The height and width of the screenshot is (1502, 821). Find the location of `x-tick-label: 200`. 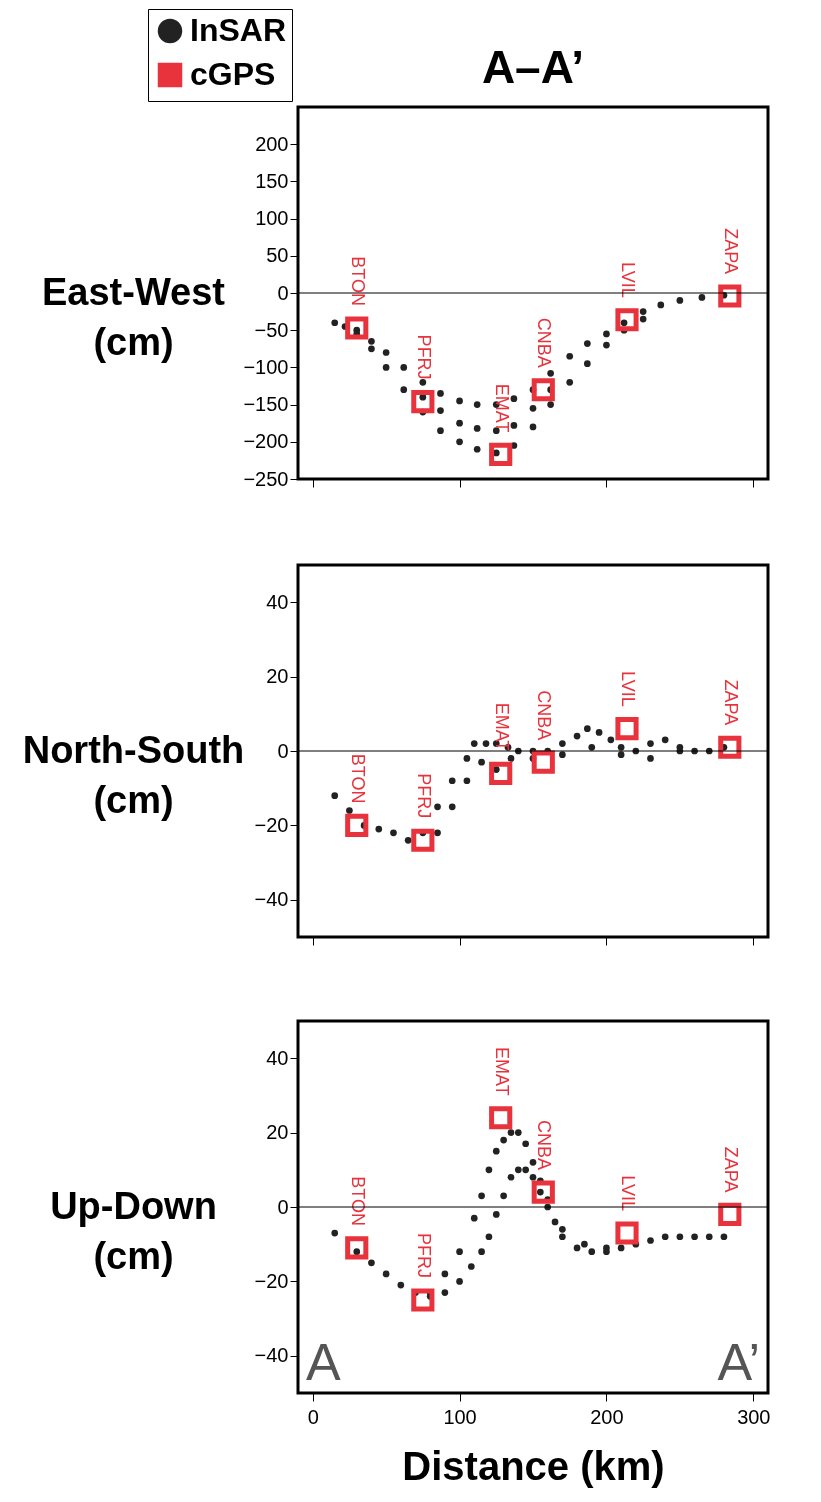

x-tick-label: 200 is located at coordinates (607, 1416).